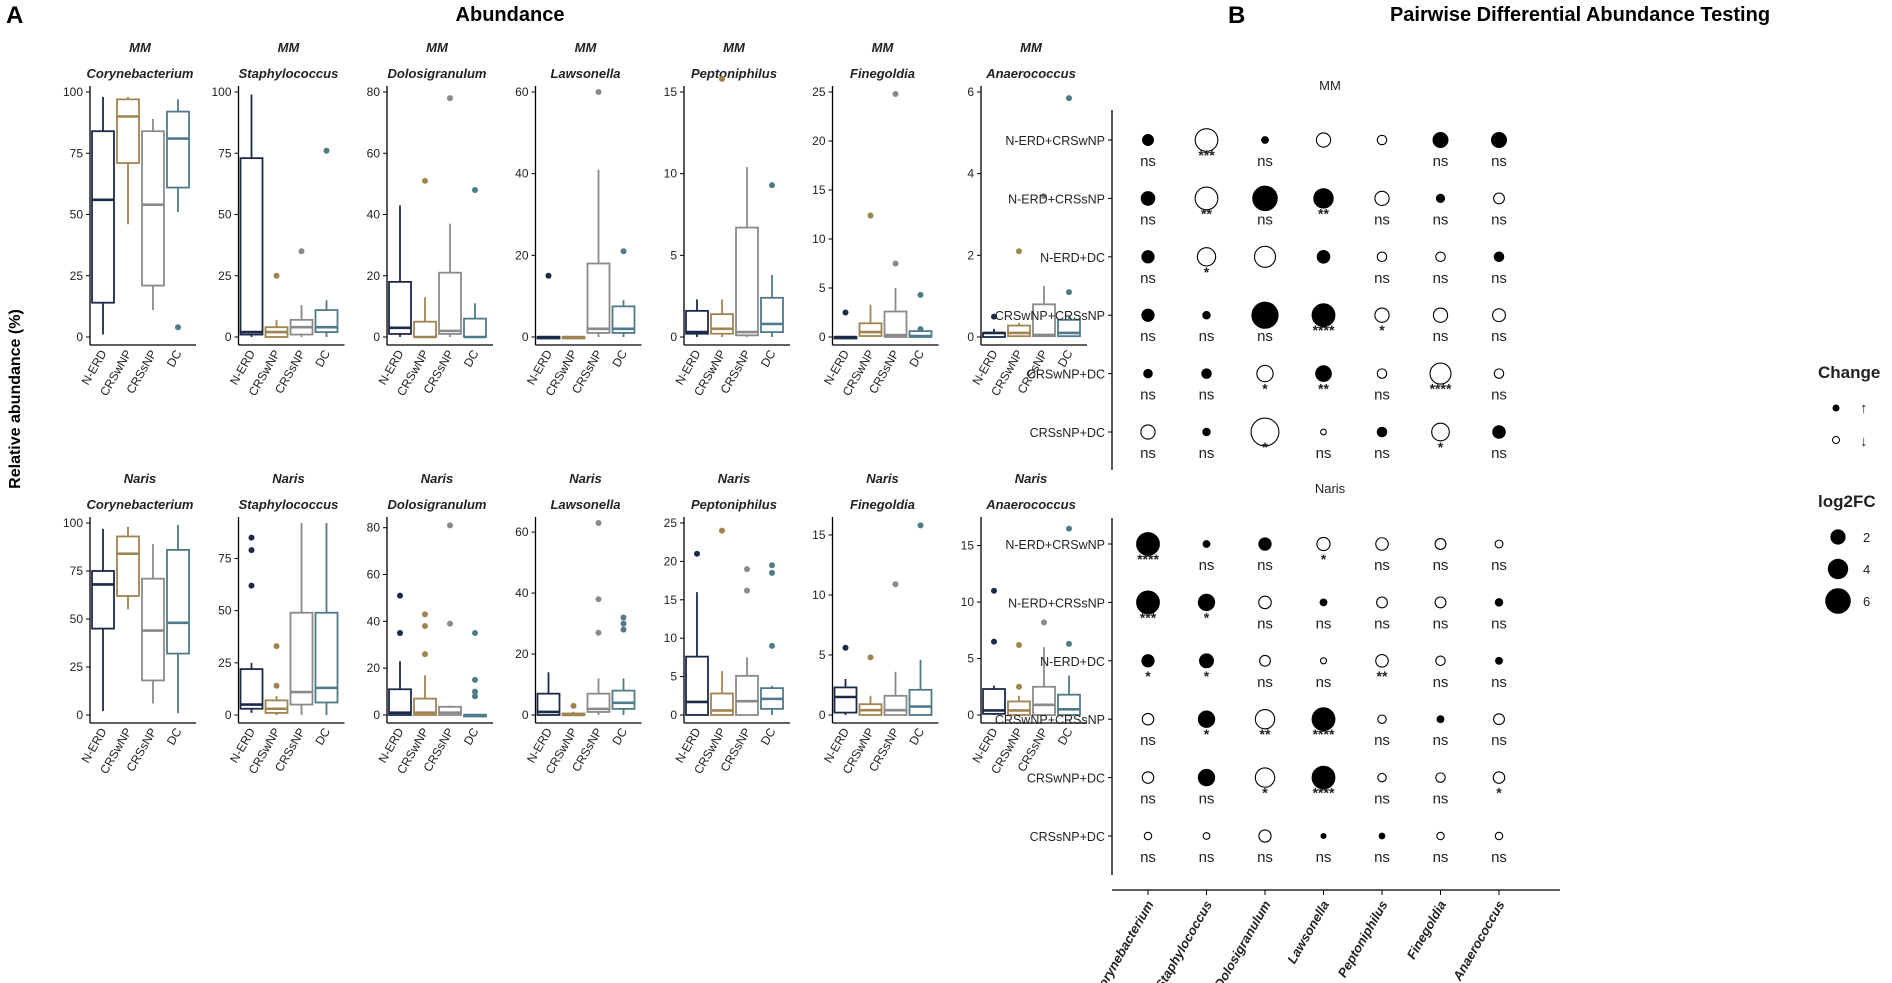 Image resolution: width=1892 pixels, height=983 pixels. Describe the element at coordinates (289, 504) in the screenshot. I see `panel-taxon-label: Staphylococcus` at that location.